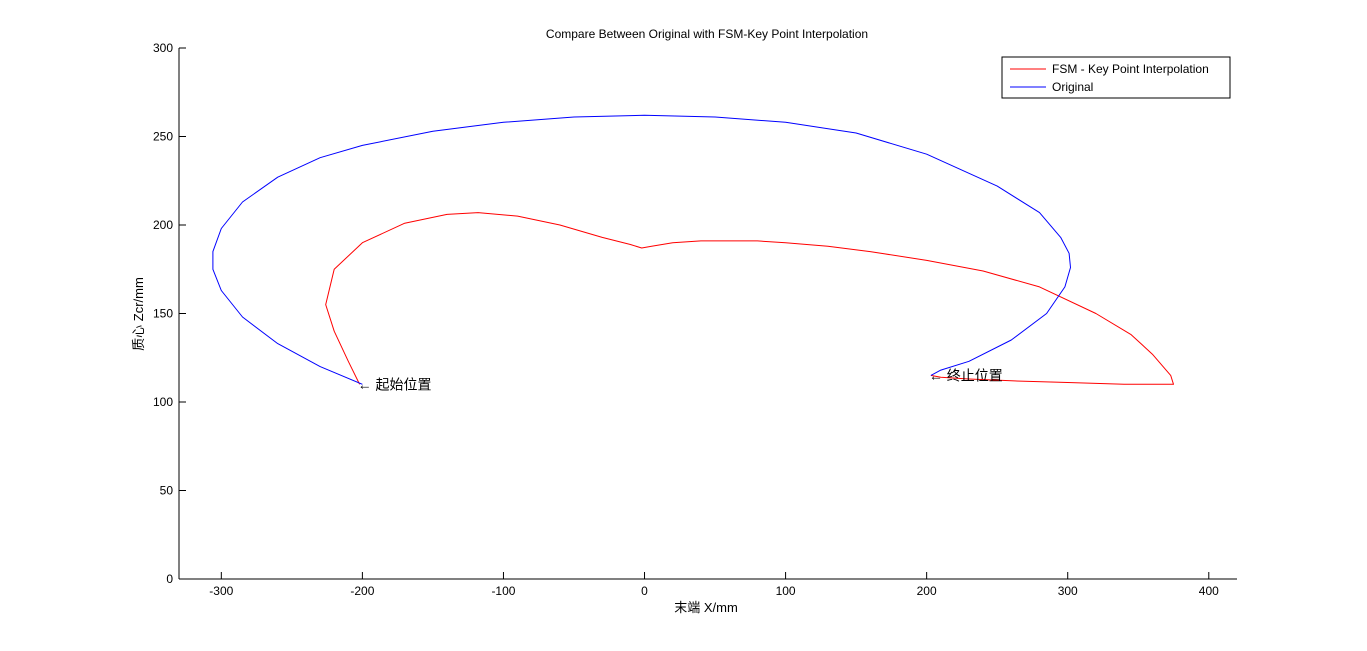 Image resolution: width=1367 pixels, height=651 pixels. I want to click on x-tick-label: 300, so click(1068, 591).